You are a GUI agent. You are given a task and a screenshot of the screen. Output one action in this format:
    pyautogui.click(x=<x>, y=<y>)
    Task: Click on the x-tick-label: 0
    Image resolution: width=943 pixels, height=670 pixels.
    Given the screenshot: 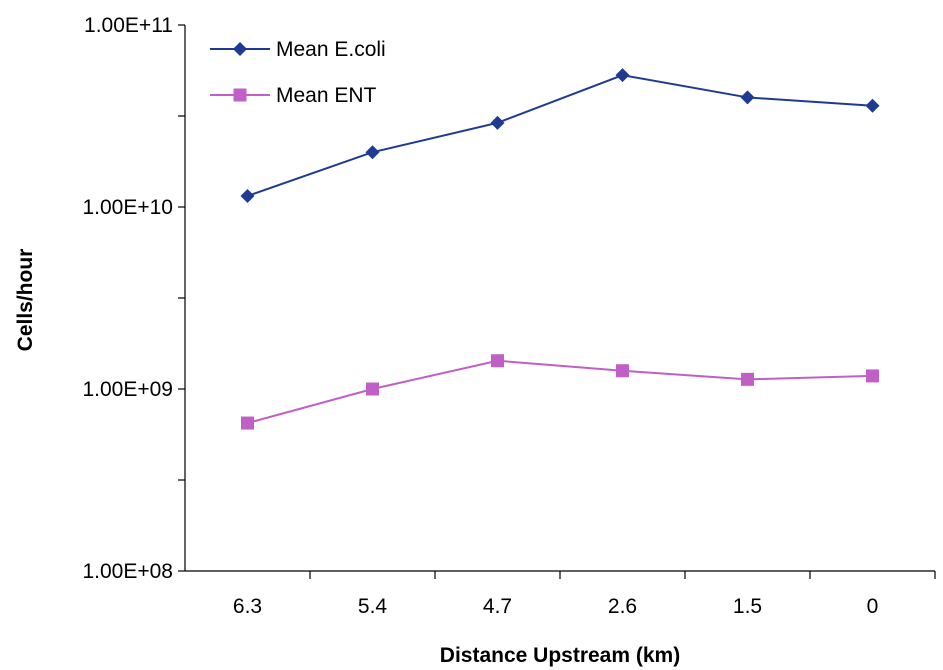 What is the action you would take?
    pyautogui.click(x=873, y=606)
    